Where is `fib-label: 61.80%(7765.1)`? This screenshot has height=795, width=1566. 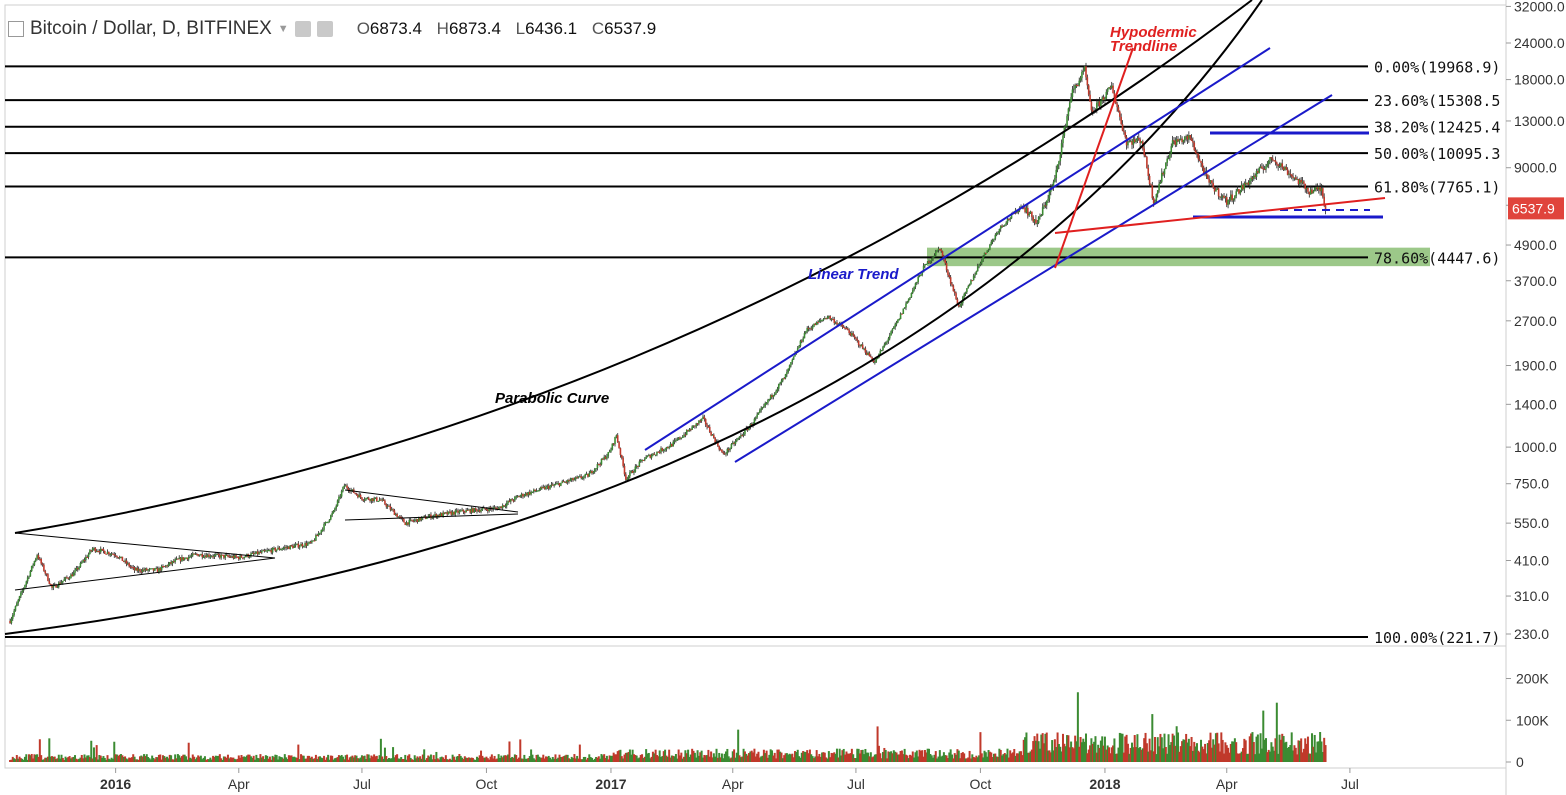 fib-label: 61.80%(7765.1) is located at coordinates (1437, 187).